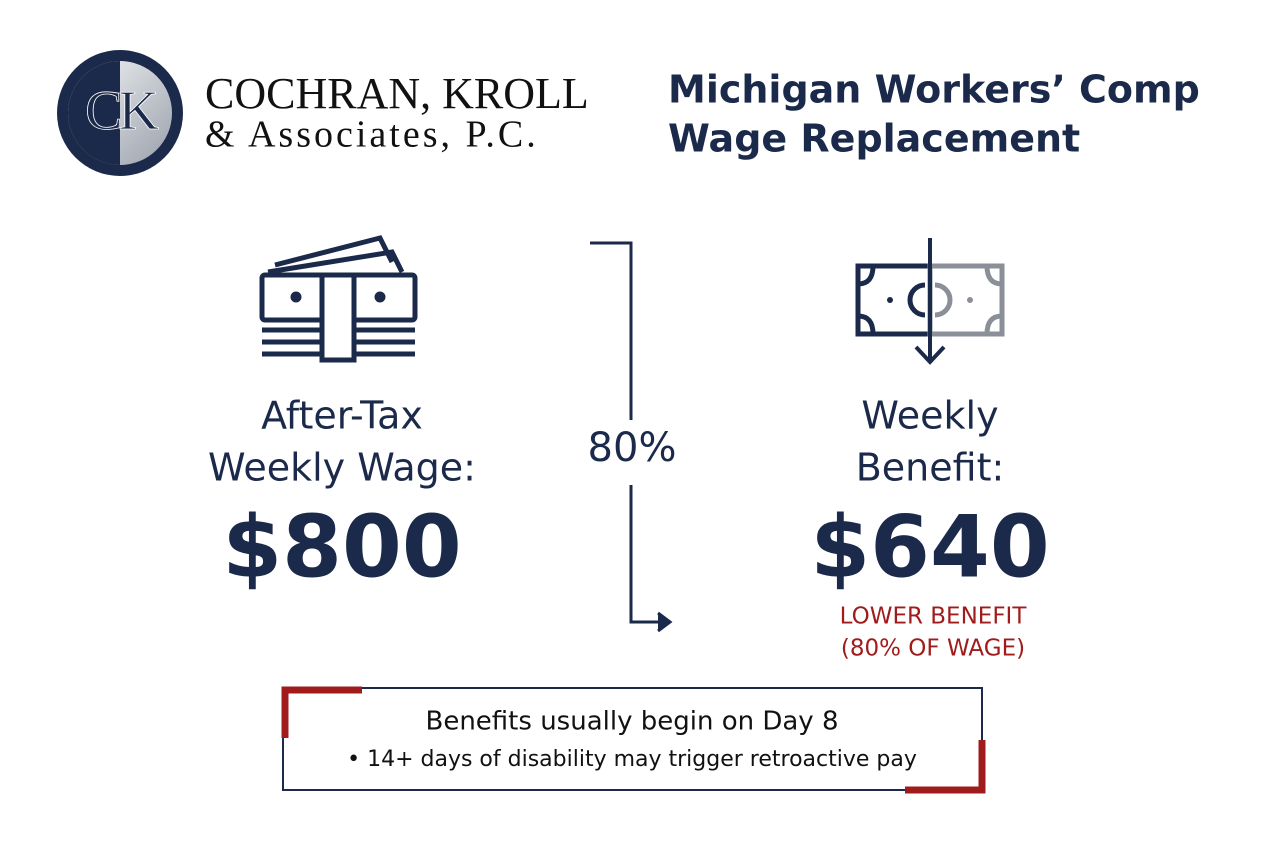  I want to click on title: Michigan Workers’ Comp, so click(934, 90).